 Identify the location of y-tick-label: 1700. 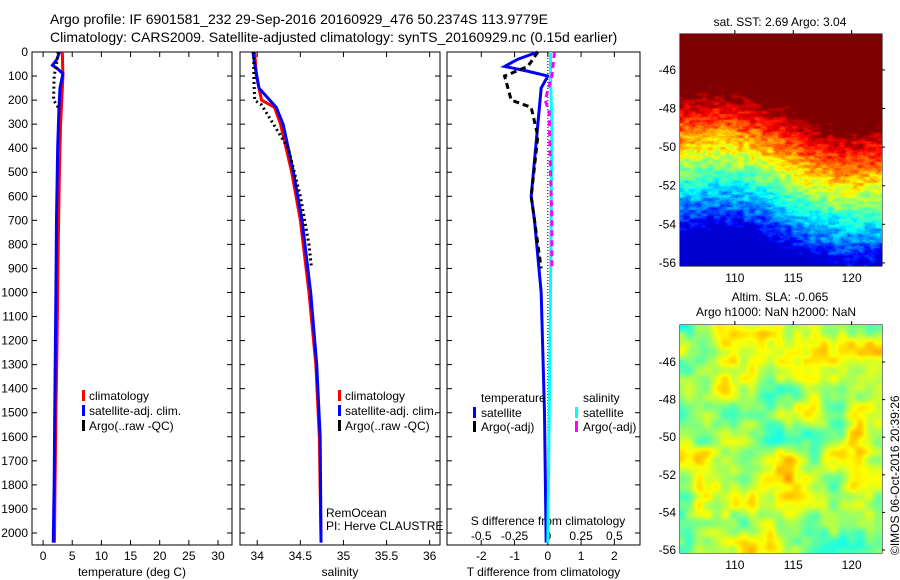
(14, 461).